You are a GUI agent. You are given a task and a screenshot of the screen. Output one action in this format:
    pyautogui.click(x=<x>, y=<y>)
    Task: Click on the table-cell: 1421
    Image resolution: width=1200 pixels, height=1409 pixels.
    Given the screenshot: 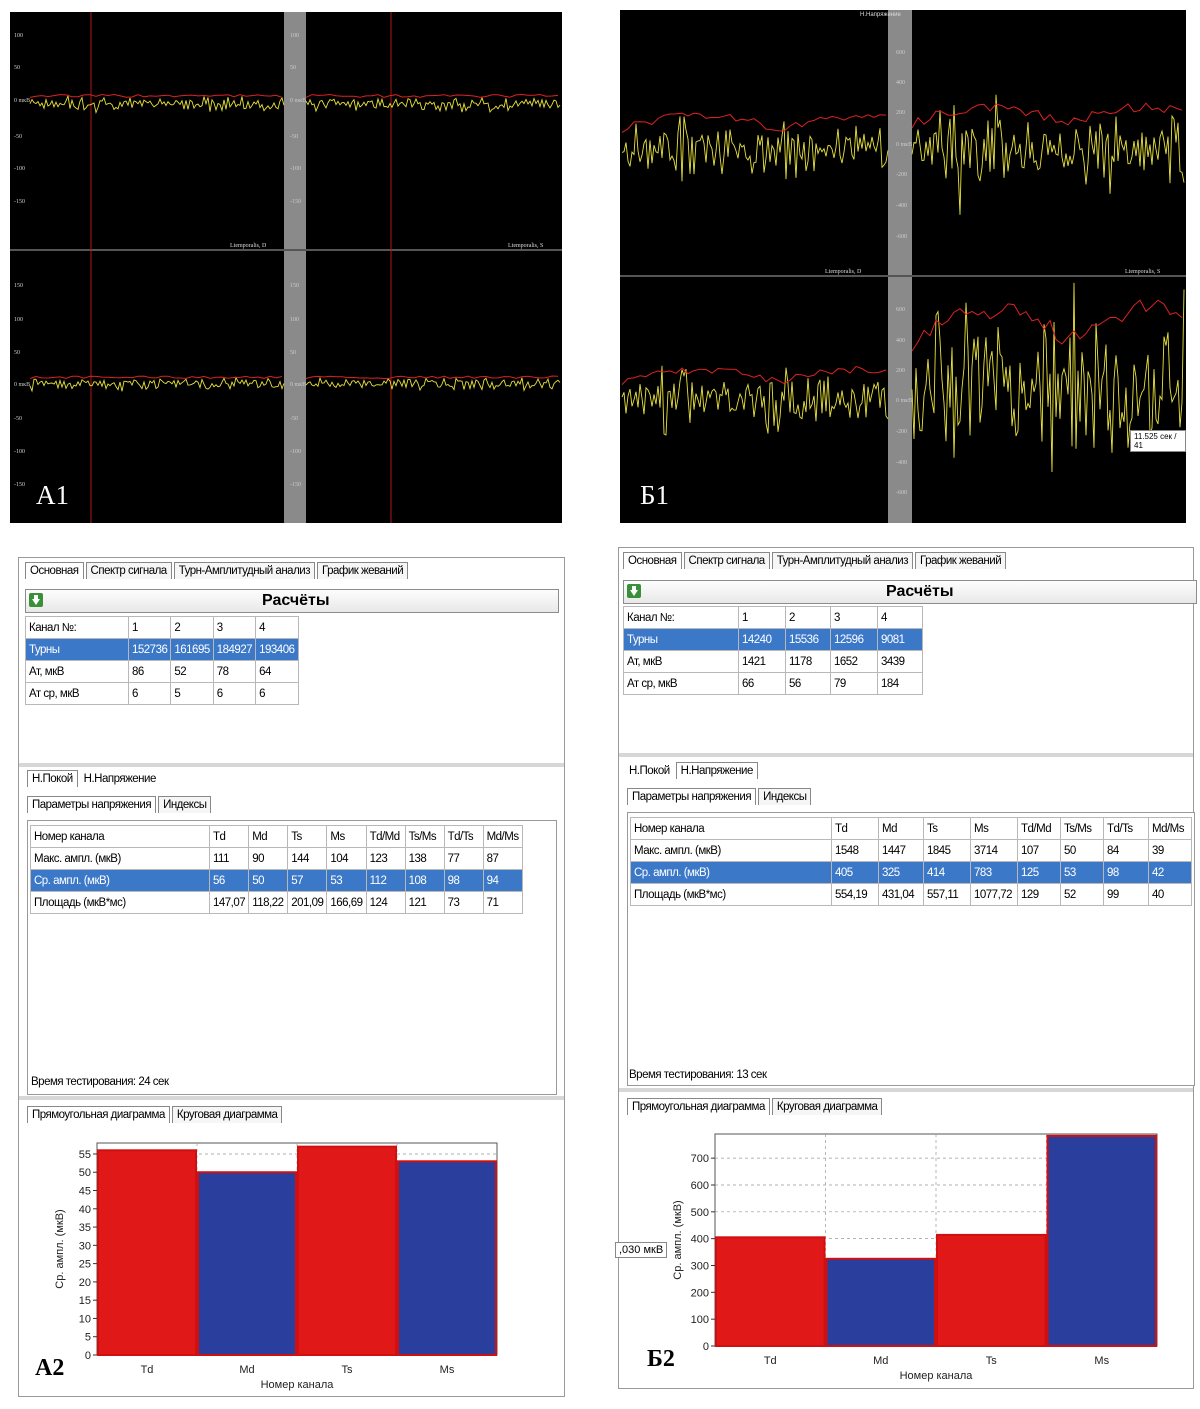 What is the action you would take?
    pyautogui.click(x=762, y=661)
    